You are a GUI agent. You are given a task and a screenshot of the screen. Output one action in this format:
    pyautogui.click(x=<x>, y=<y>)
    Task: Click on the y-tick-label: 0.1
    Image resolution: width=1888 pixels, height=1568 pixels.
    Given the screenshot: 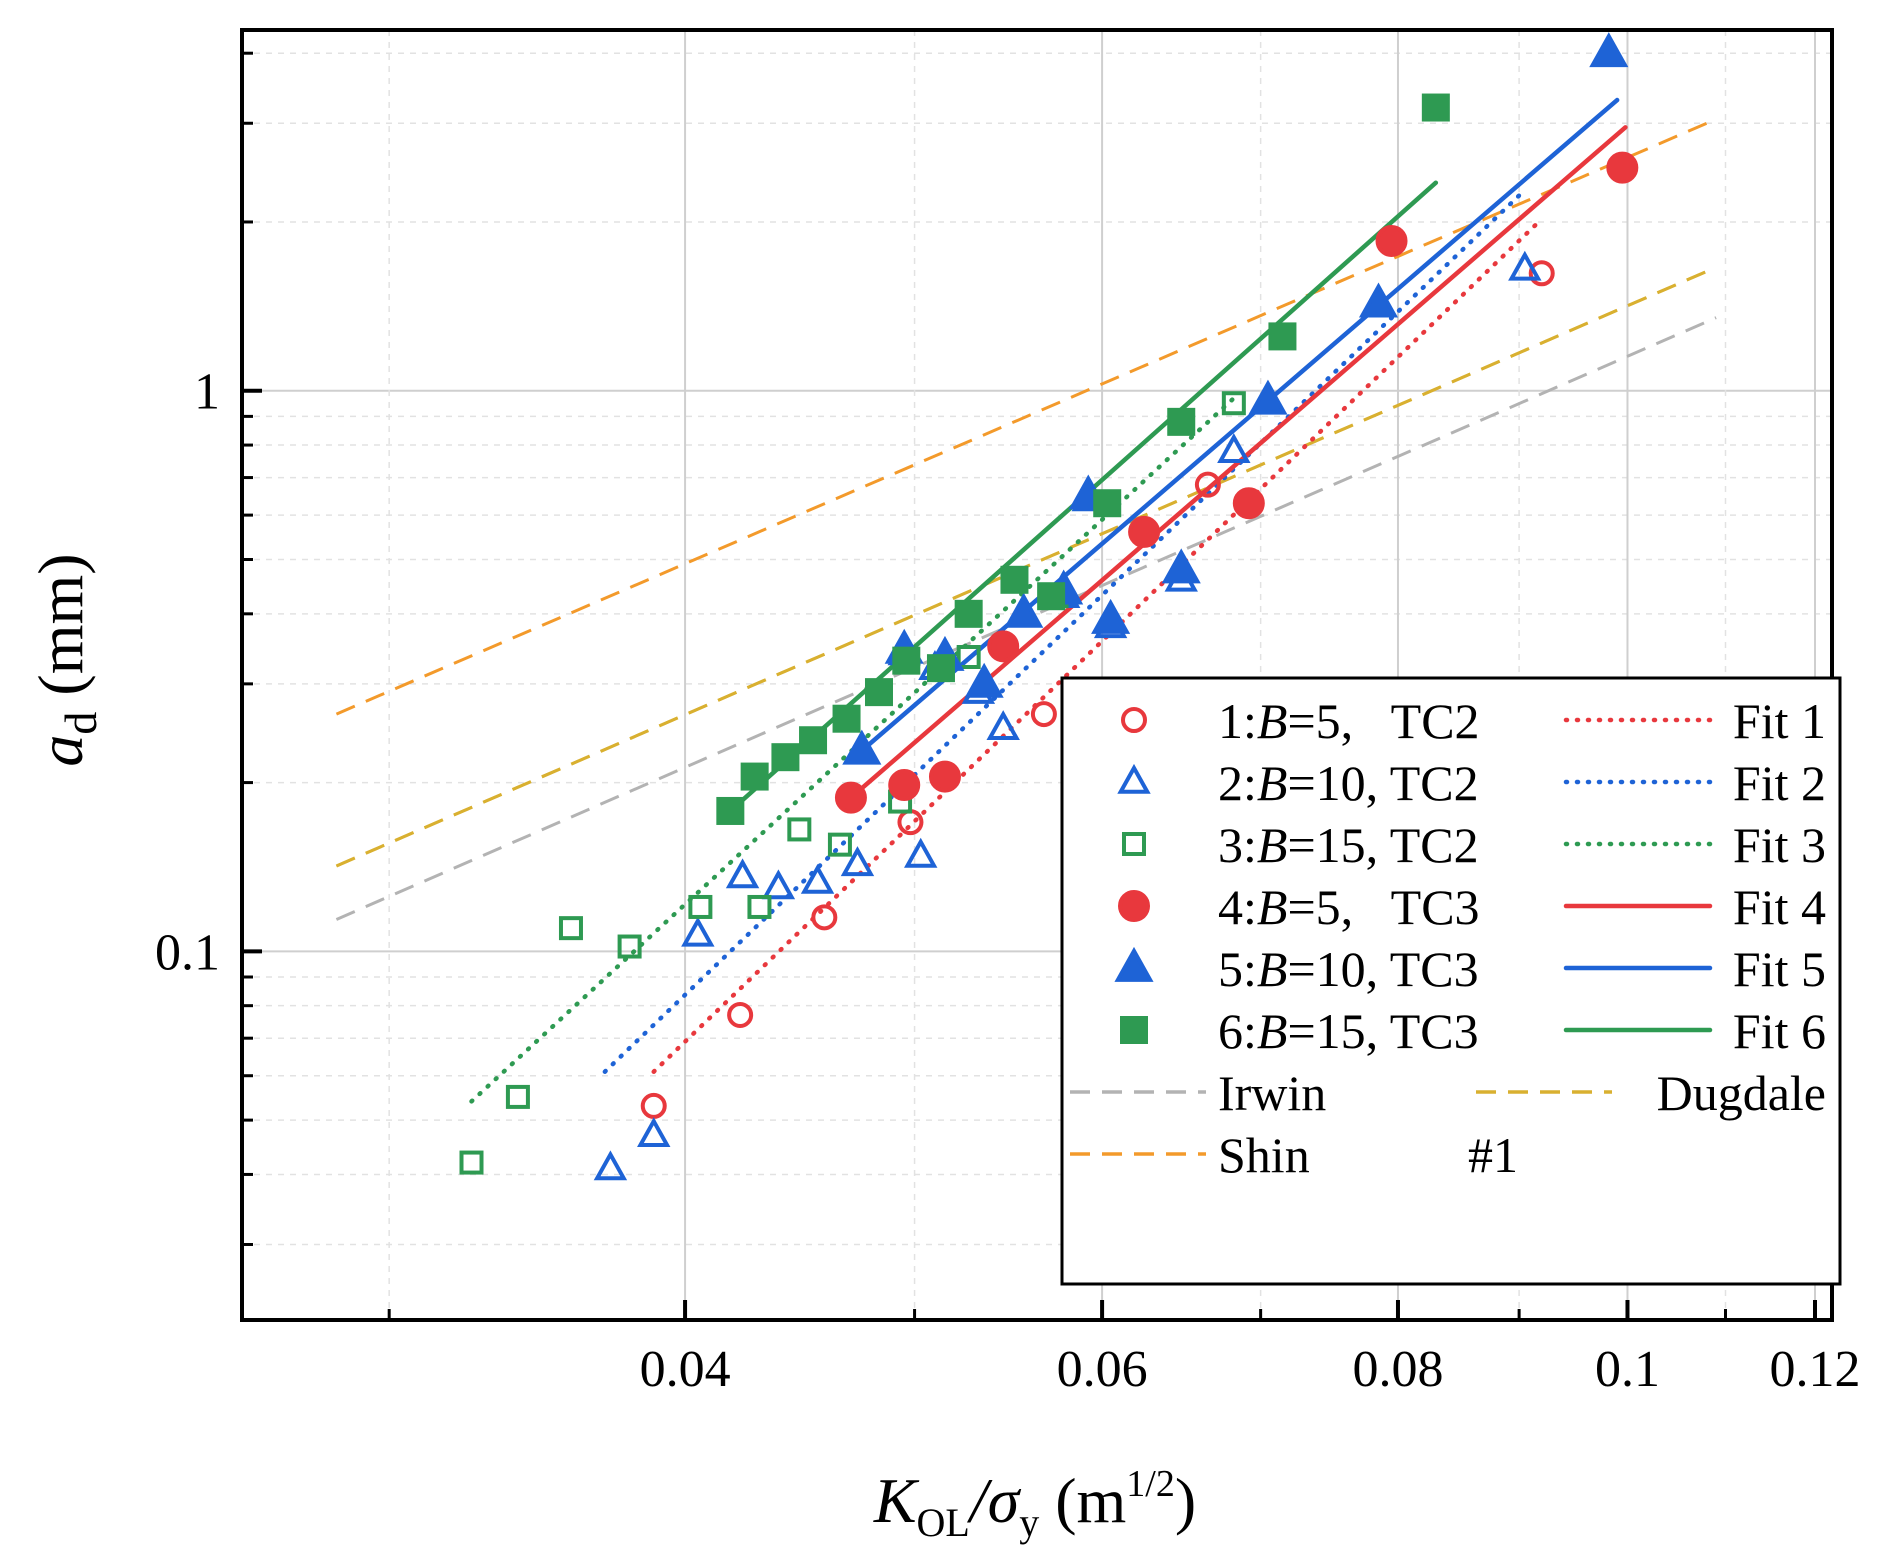 What is the action you would take?
    pyautogui.click(x=187, y=952)
    